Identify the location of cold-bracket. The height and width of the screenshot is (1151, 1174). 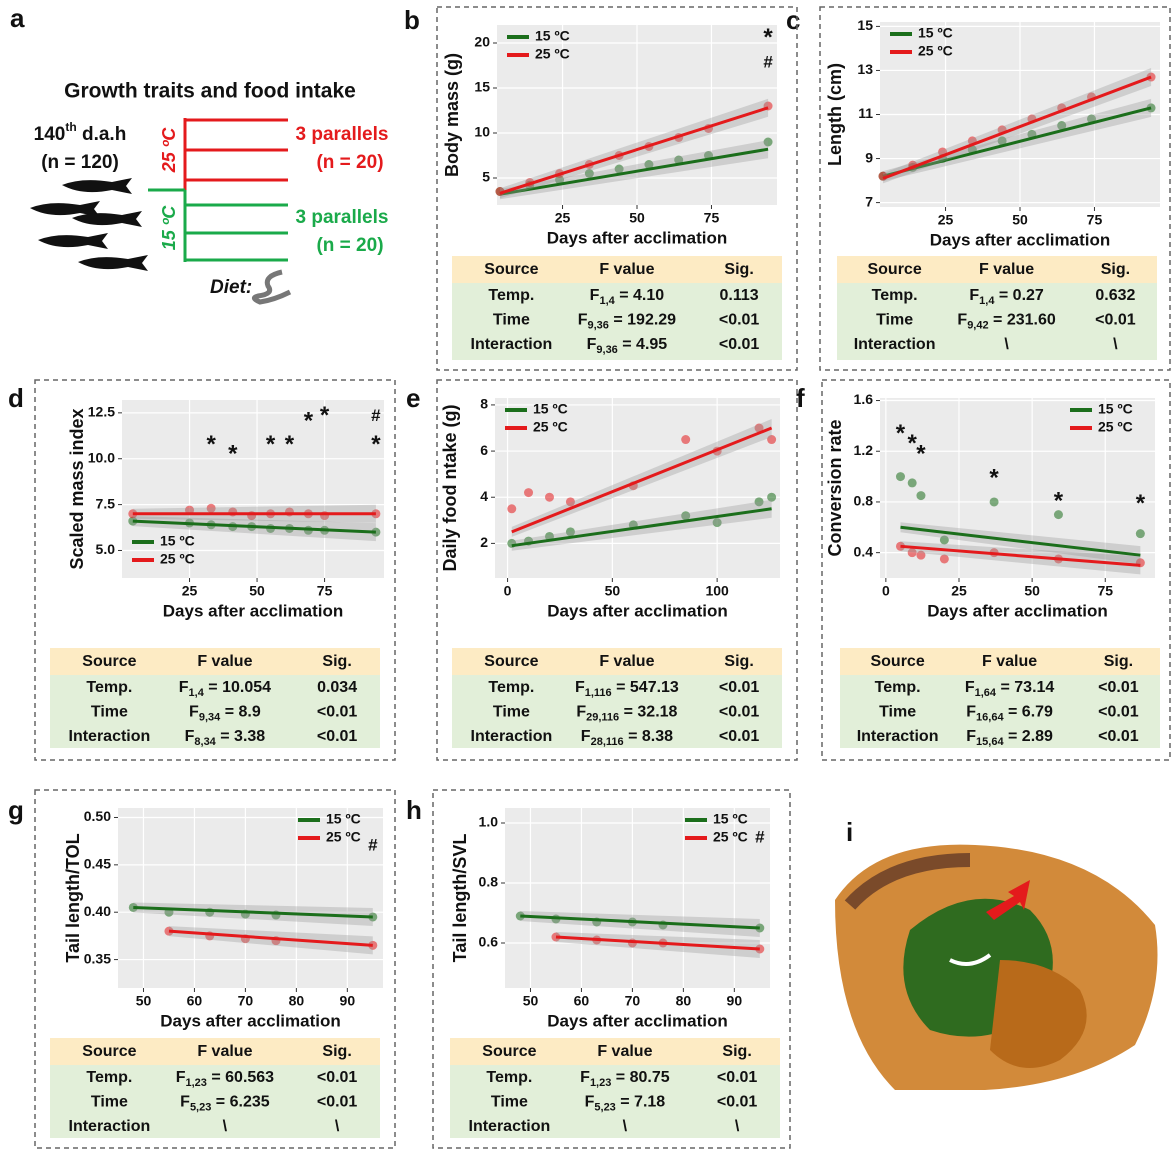
(218, 225).